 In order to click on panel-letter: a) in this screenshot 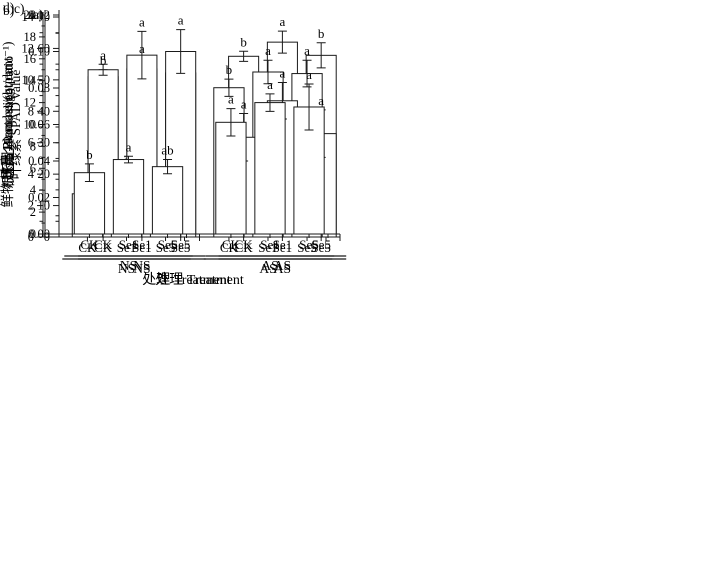, I will do `click(38, 14)`.